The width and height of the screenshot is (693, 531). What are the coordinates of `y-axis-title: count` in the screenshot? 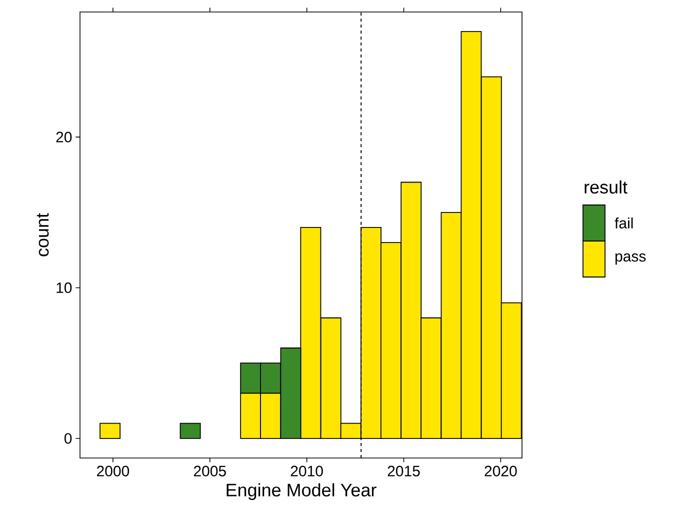 It's located at (42, 234).